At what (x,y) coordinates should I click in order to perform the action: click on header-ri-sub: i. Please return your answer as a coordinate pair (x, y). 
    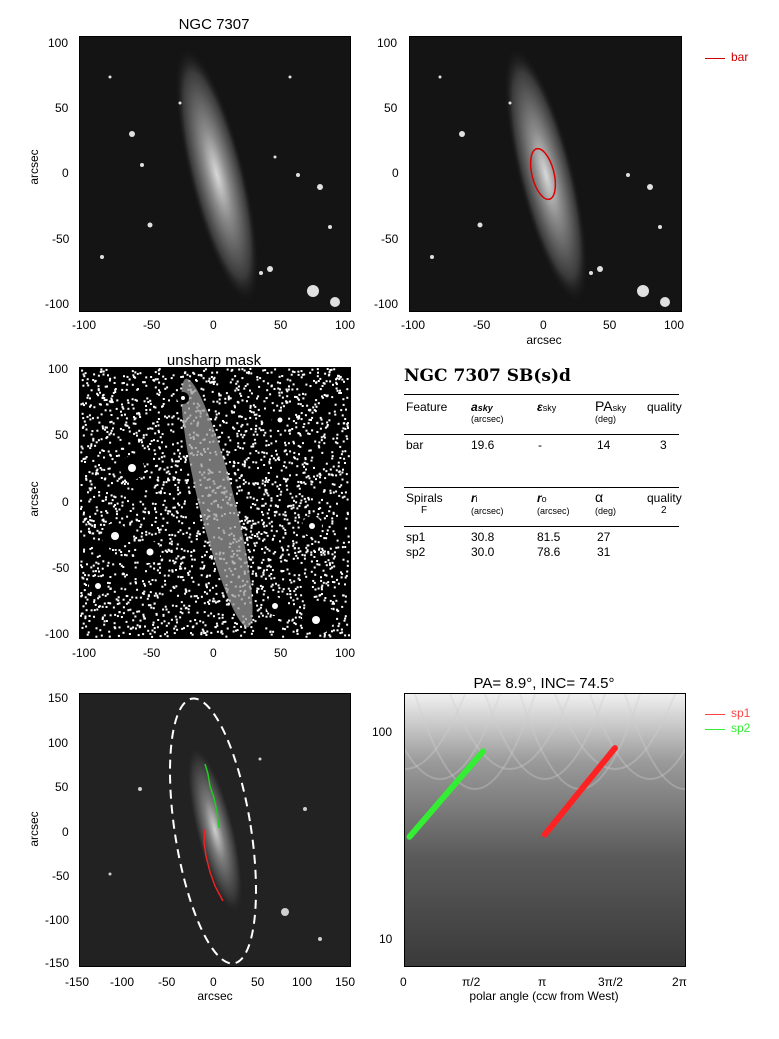
    Looking at the image, I should click on (476, 499).